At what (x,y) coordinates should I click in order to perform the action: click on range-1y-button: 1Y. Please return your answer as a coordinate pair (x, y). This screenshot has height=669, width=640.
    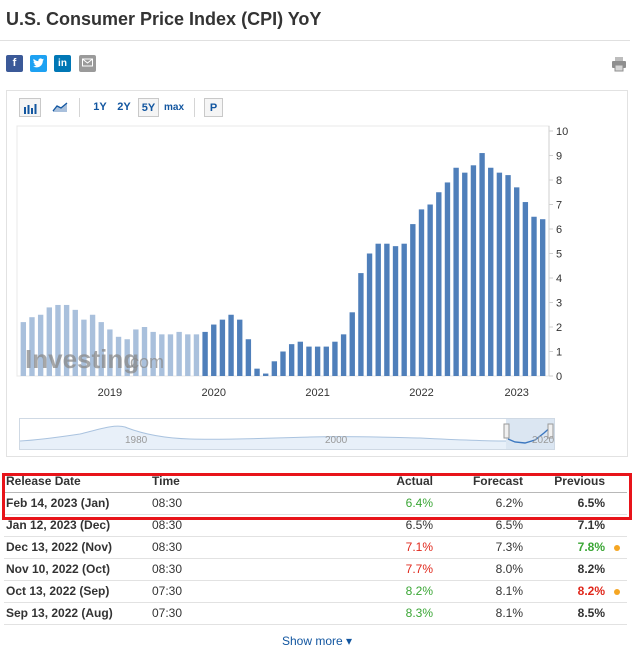
    Looking at the image, I should click on (100, 107).